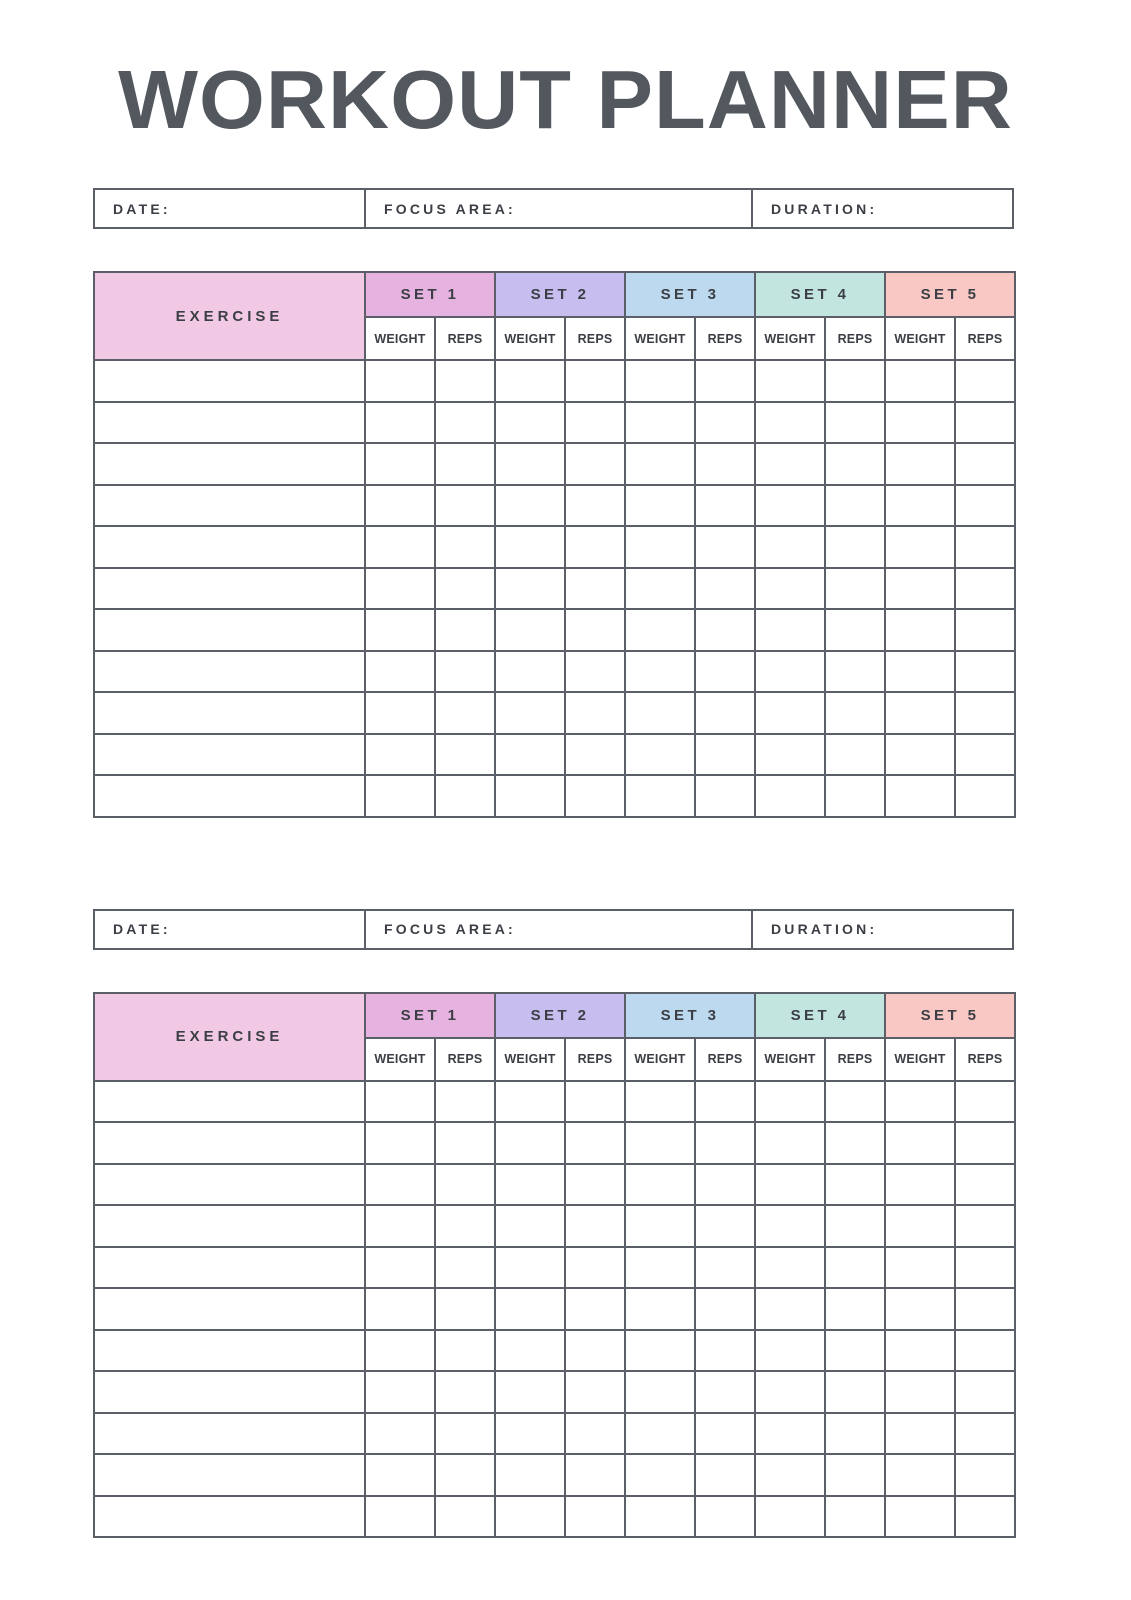  What do you see at coordinates (882, 929) in the screenshot?
I see `duration-field-2: DURATION:` at bounding box center [882, 929].